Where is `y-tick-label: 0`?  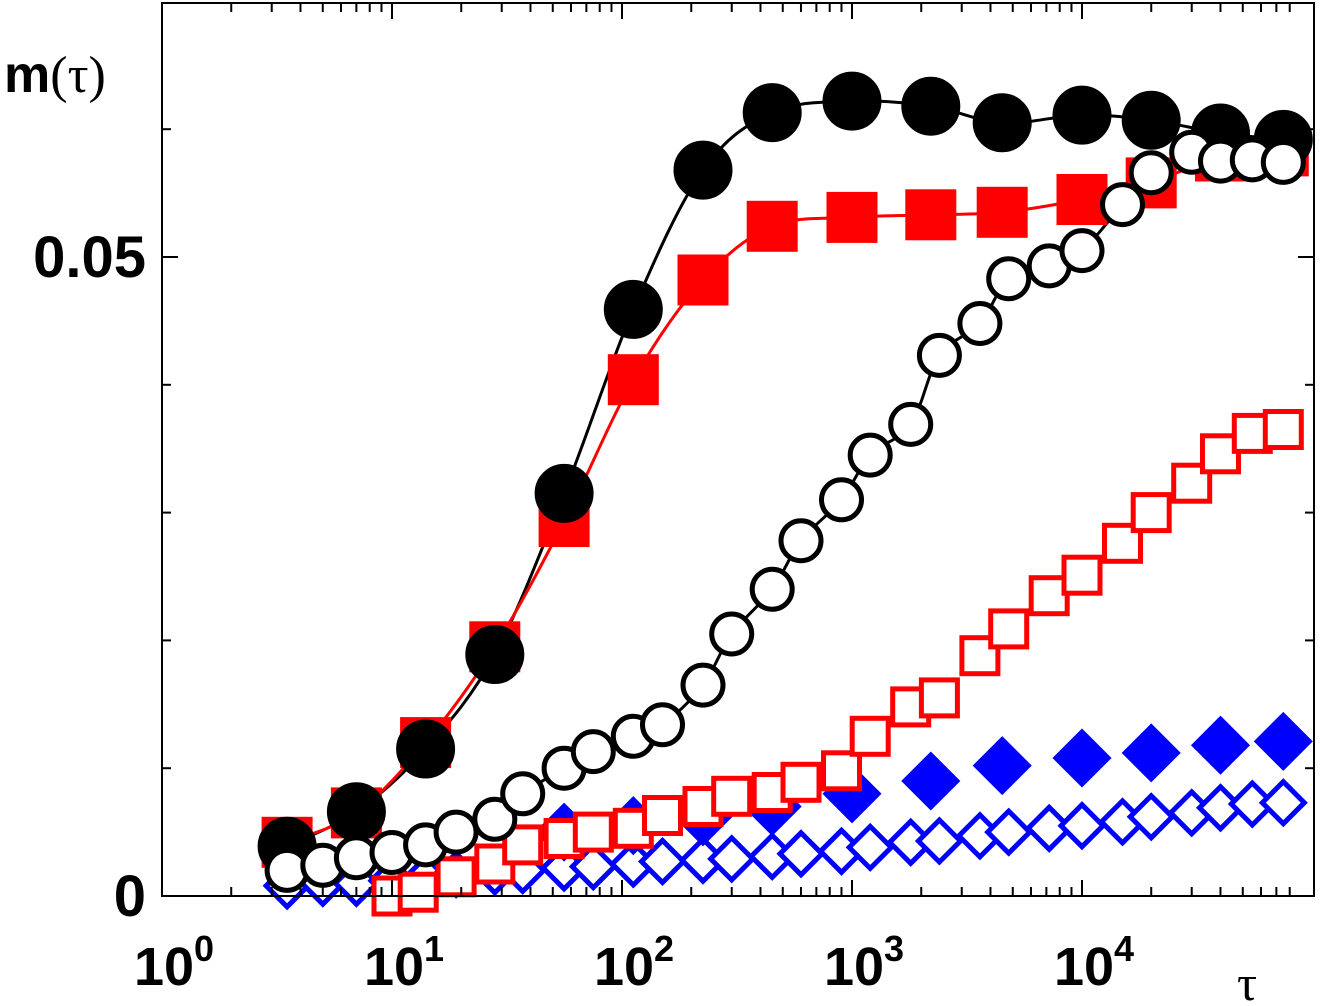
y-tick-label: 0 is located at coordinates (130, 896).